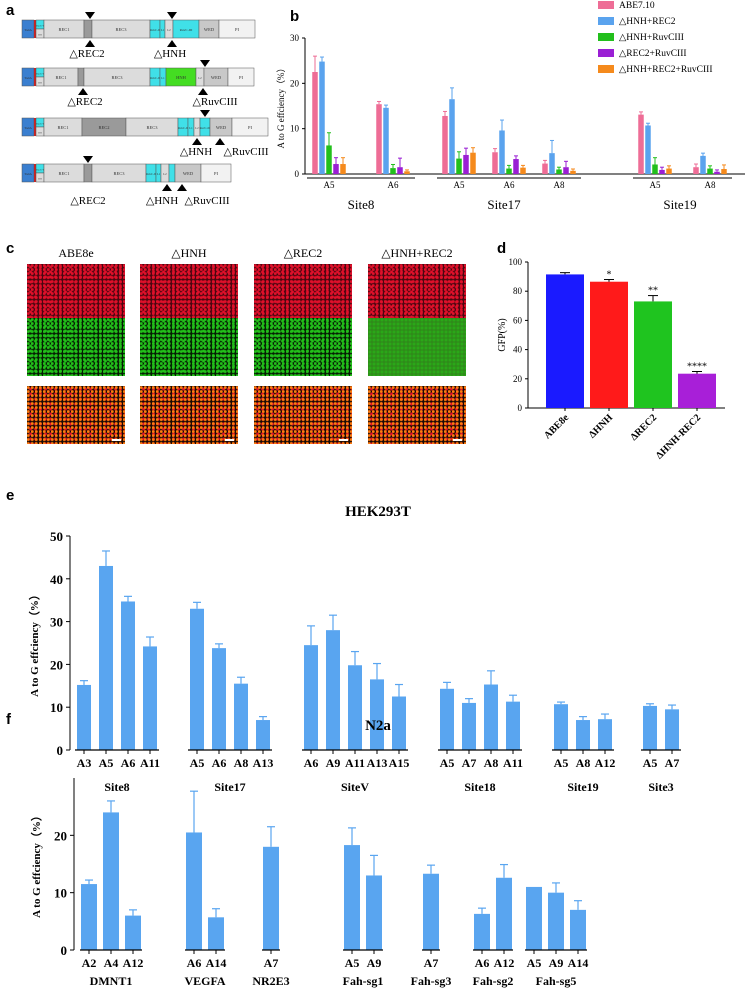 Image resolution: width=755 pixels, height=992 pixels. Describe the element at coordinates (189, 253) in the screenshot. I see `microscopy-column-label: △HNH` at that location.